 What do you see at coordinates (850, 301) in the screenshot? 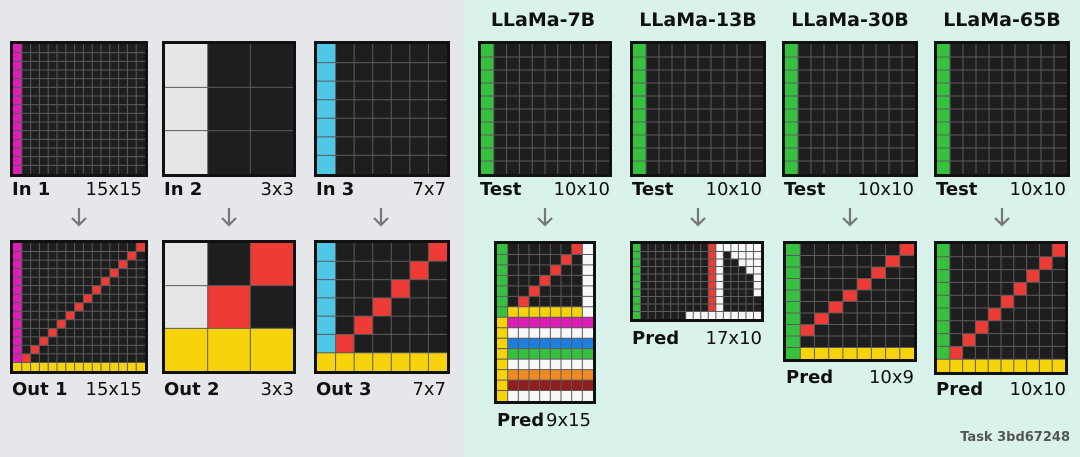
I see `grid-cells` at bounding box center [850, 301].